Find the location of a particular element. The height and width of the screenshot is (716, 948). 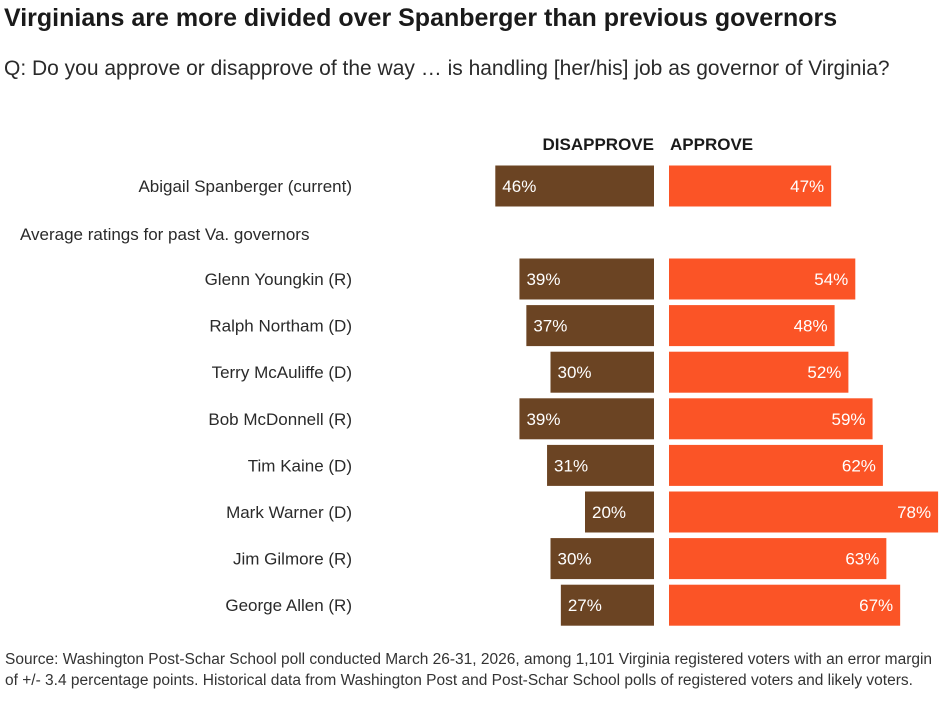

governor-label: Terry McAuliffe (D) is located at coordinates (282, 372).